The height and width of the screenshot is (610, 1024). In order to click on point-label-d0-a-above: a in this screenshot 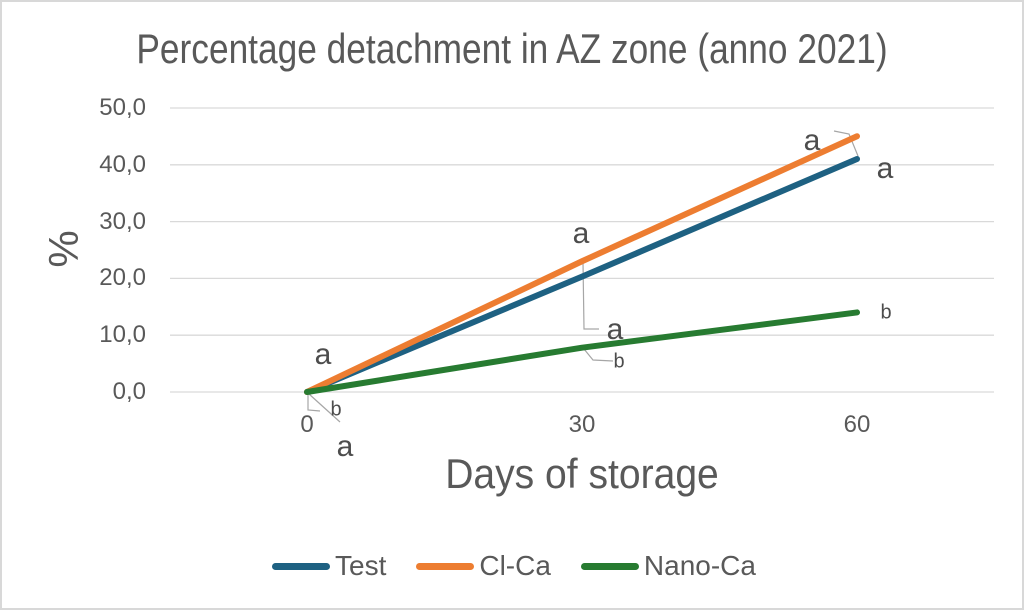, I will do `click(323, 354)`.